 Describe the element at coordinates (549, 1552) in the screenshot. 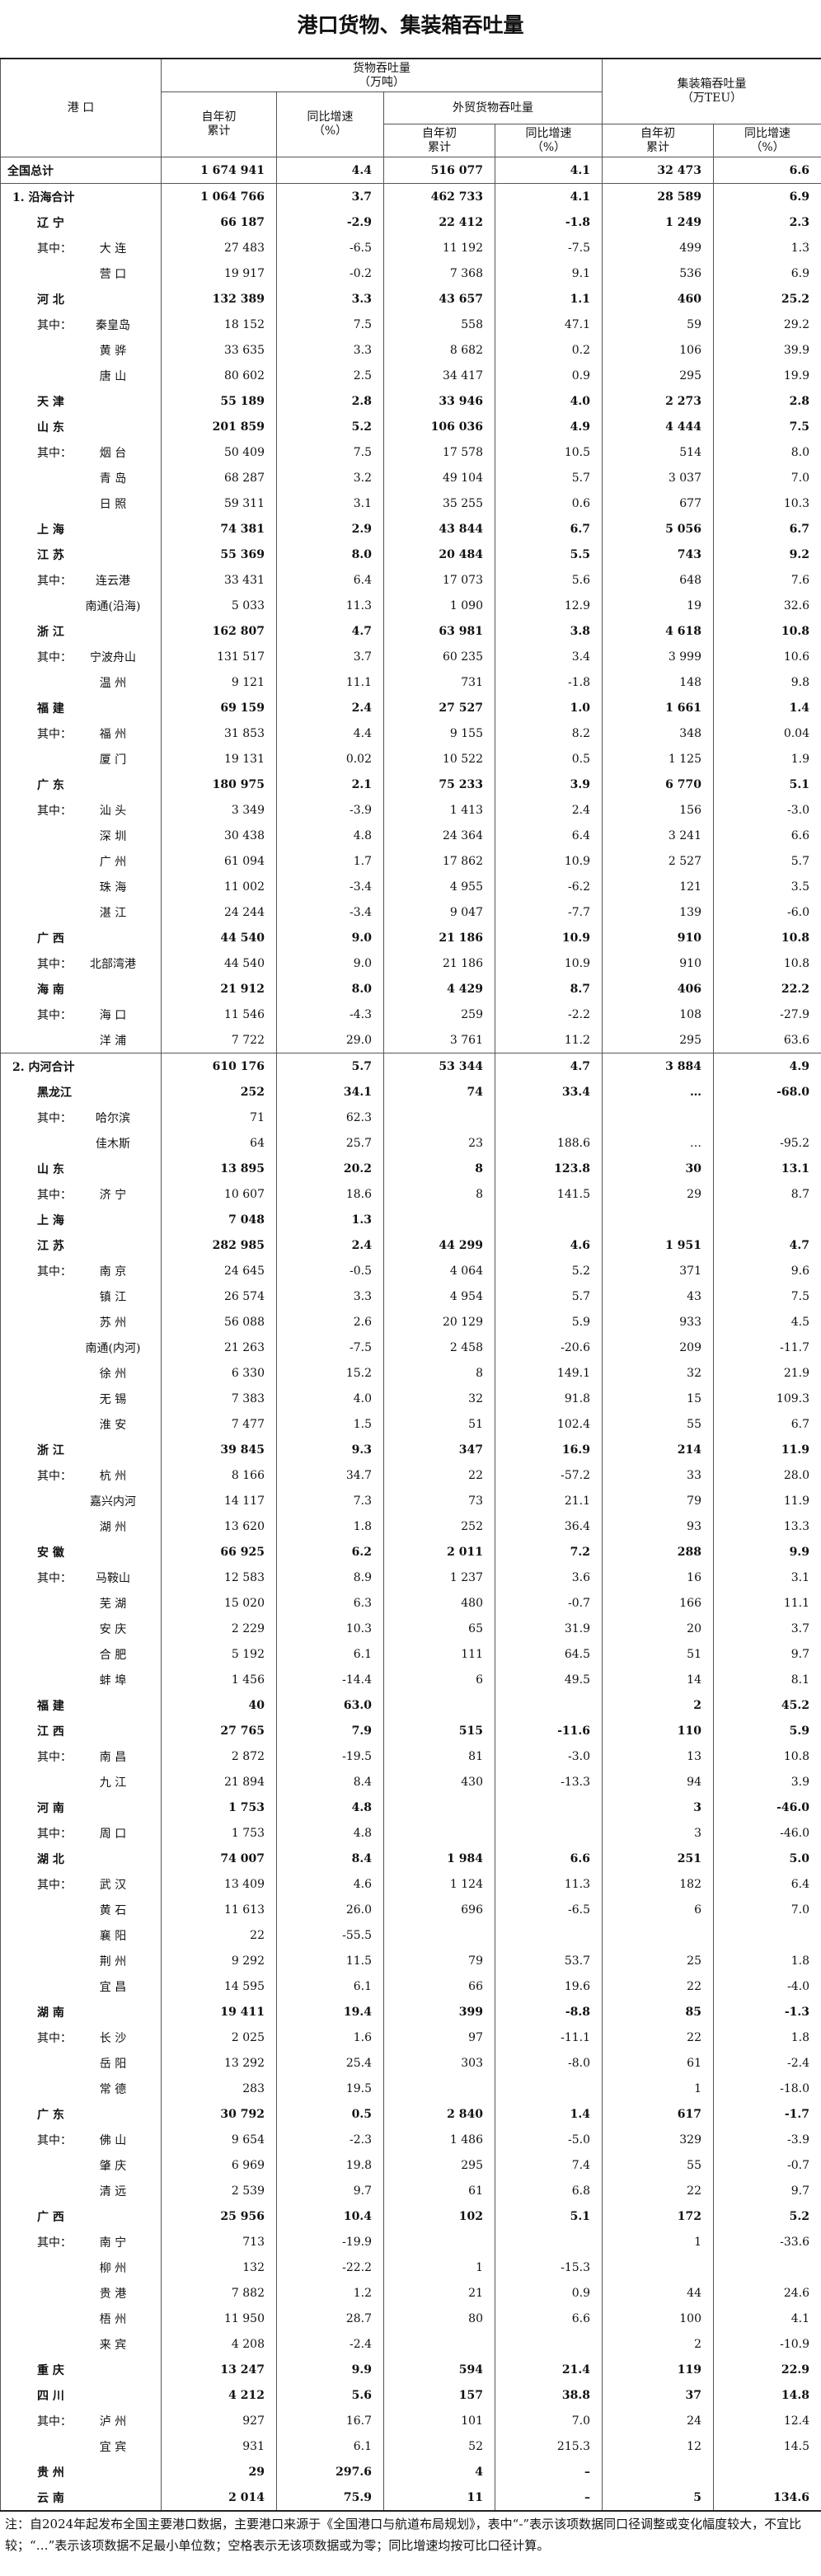

I see `value-cell: 7.2` at that location.